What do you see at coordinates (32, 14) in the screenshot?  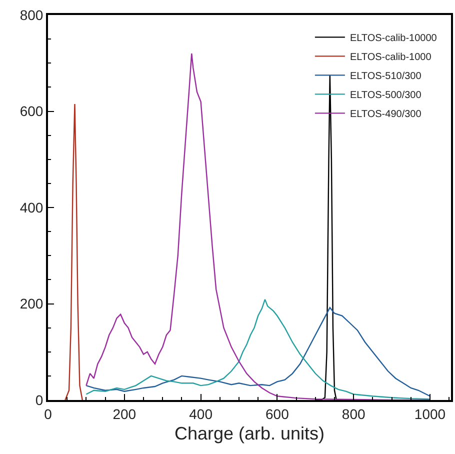 I see `y-tick-label: 800` at bounding box center [32, 14].